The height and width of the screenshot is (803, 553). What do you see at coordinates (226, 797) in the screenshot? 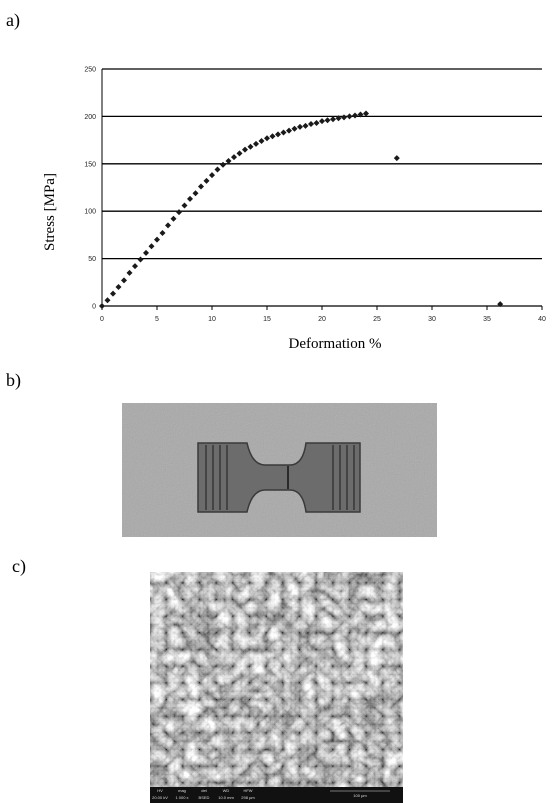
I see `databar-value: 10.0 mm` at bounding box center [226, 797].